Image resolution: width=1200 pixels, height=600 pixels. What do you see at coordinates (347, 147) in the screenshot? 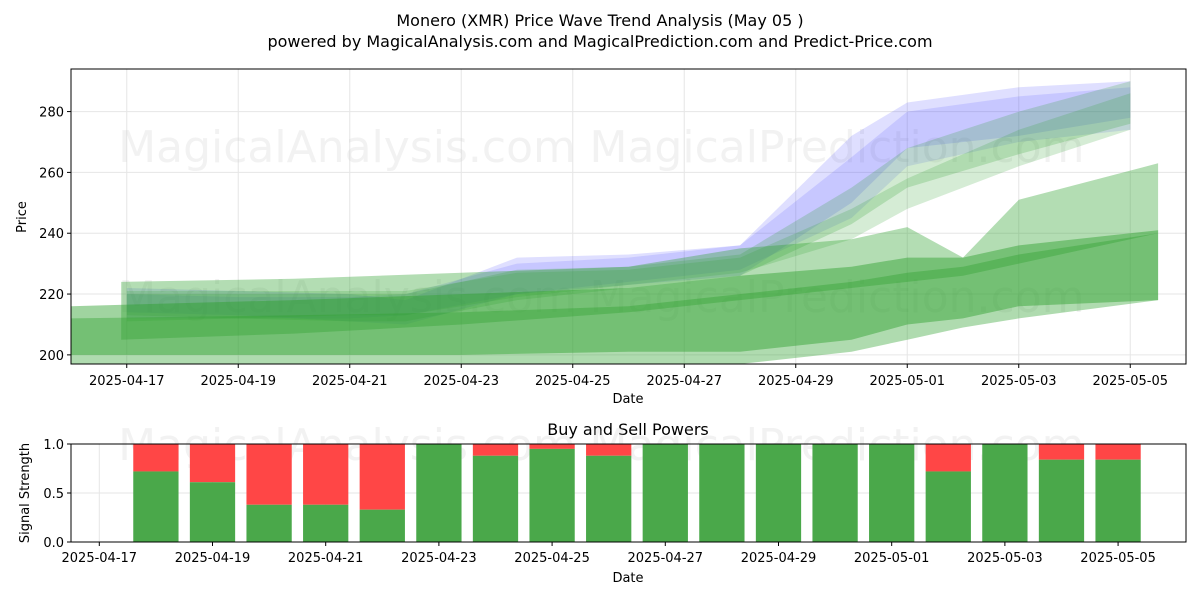
I see `watermark-analysis: MagicalAnalysis.com` at bounding box center [347, 147].